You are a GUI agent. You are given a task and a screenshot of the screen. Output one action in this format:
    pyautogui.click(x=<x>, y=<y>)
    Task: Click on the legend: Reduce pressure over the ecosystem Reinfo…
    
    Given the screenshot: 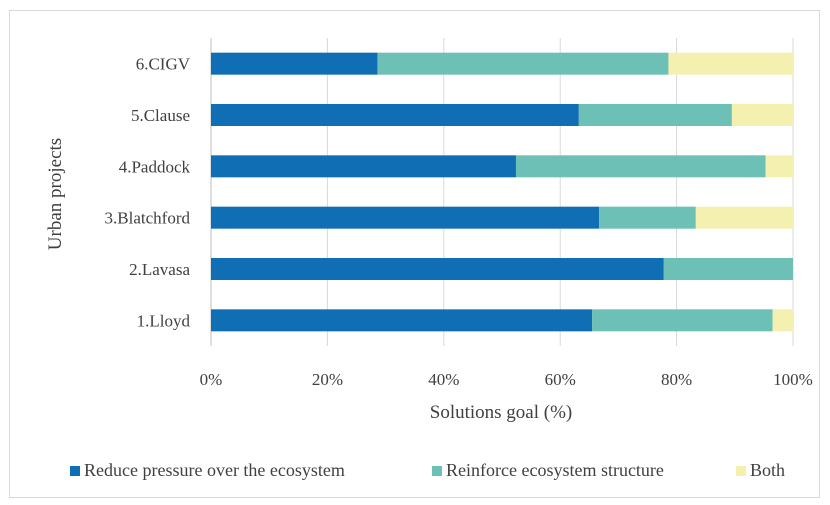 What is the action you would take?
    pyautogui.click(x=427, y=470)
    